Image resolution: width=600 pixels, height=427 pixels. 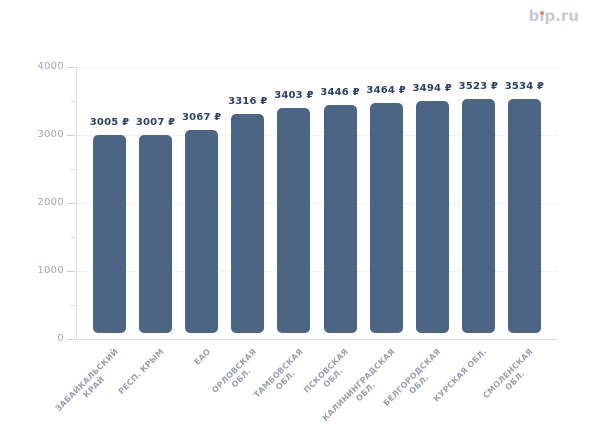 I want to click on bar-value-label: 3007 ₽, so click(x=155, y=122).